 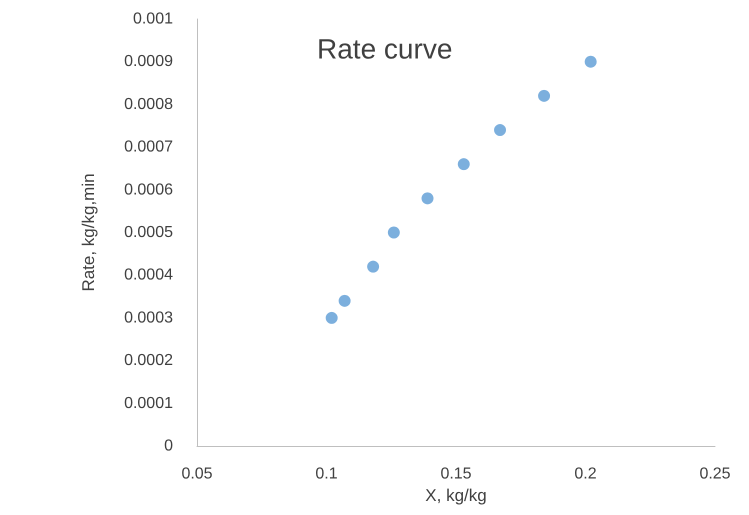 What do you see at coordinates (149, 189) in the screenshot?
I see `y-tick-label: 0.0006` at bounding box center [149, 189].